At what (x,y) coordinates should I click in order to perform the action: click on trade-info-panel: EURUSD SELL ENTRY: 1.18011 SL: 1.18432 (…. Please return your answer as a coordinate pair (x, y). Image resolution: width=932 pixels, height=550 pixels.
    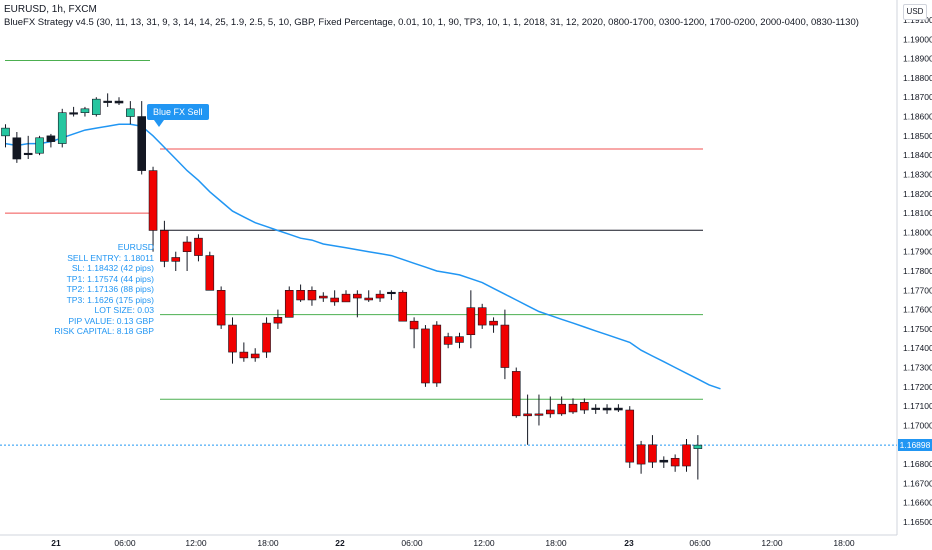
    Looking at the image, I should click on (104, 289).